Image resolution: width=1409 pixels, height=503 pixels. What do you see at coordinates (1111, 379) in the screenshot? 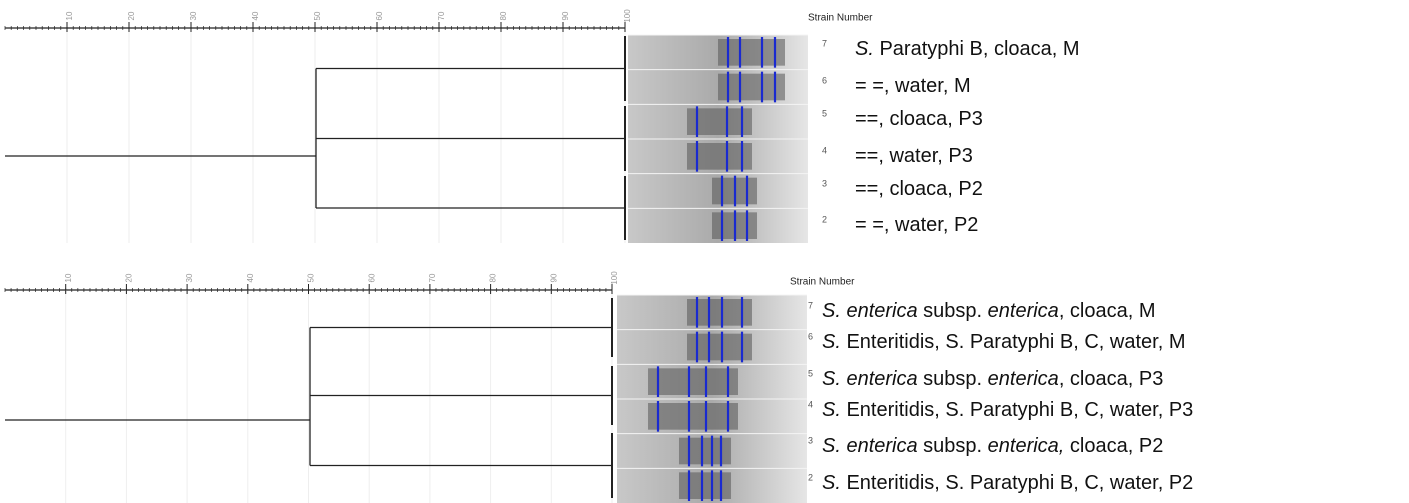
I see `label-segment: , cloaca, P3` at bounding box center [1111, 379].